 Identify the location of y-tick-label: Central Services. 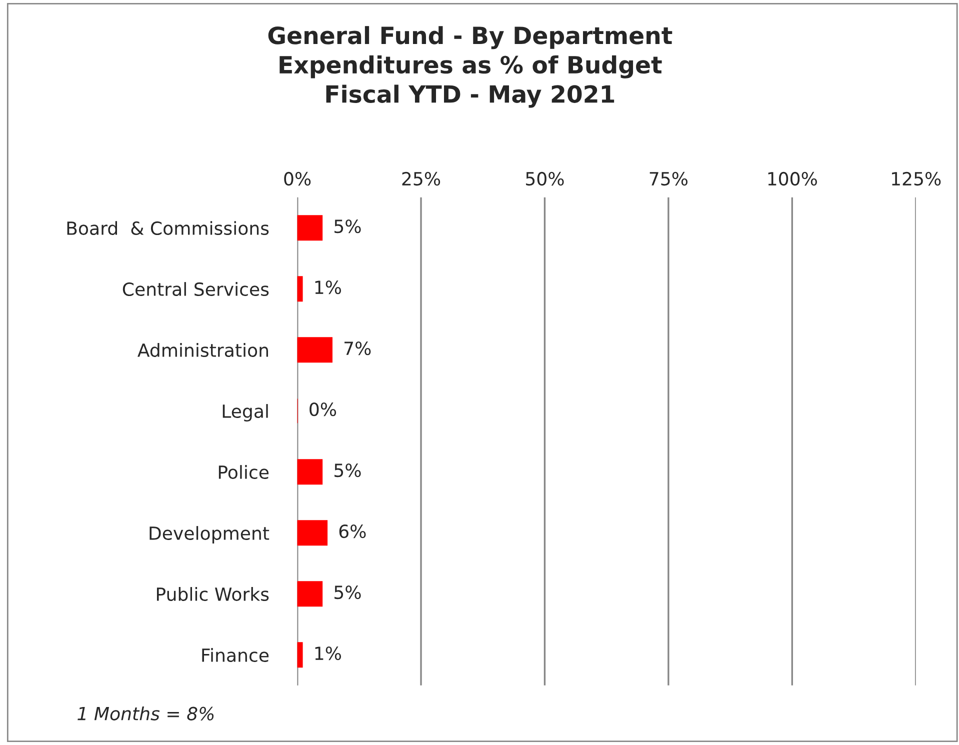
(195, 289).